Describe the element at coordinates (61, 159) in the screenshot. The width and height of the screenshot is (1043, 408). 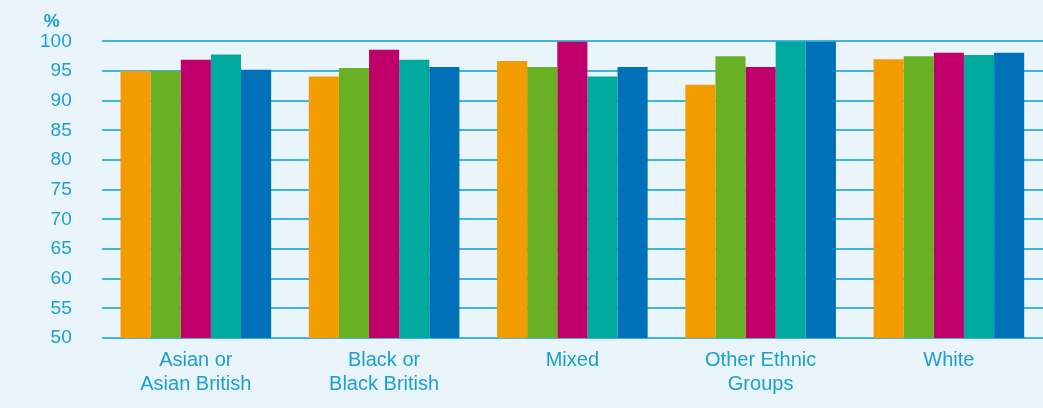
I see `y-tick-label: 80` at that location.